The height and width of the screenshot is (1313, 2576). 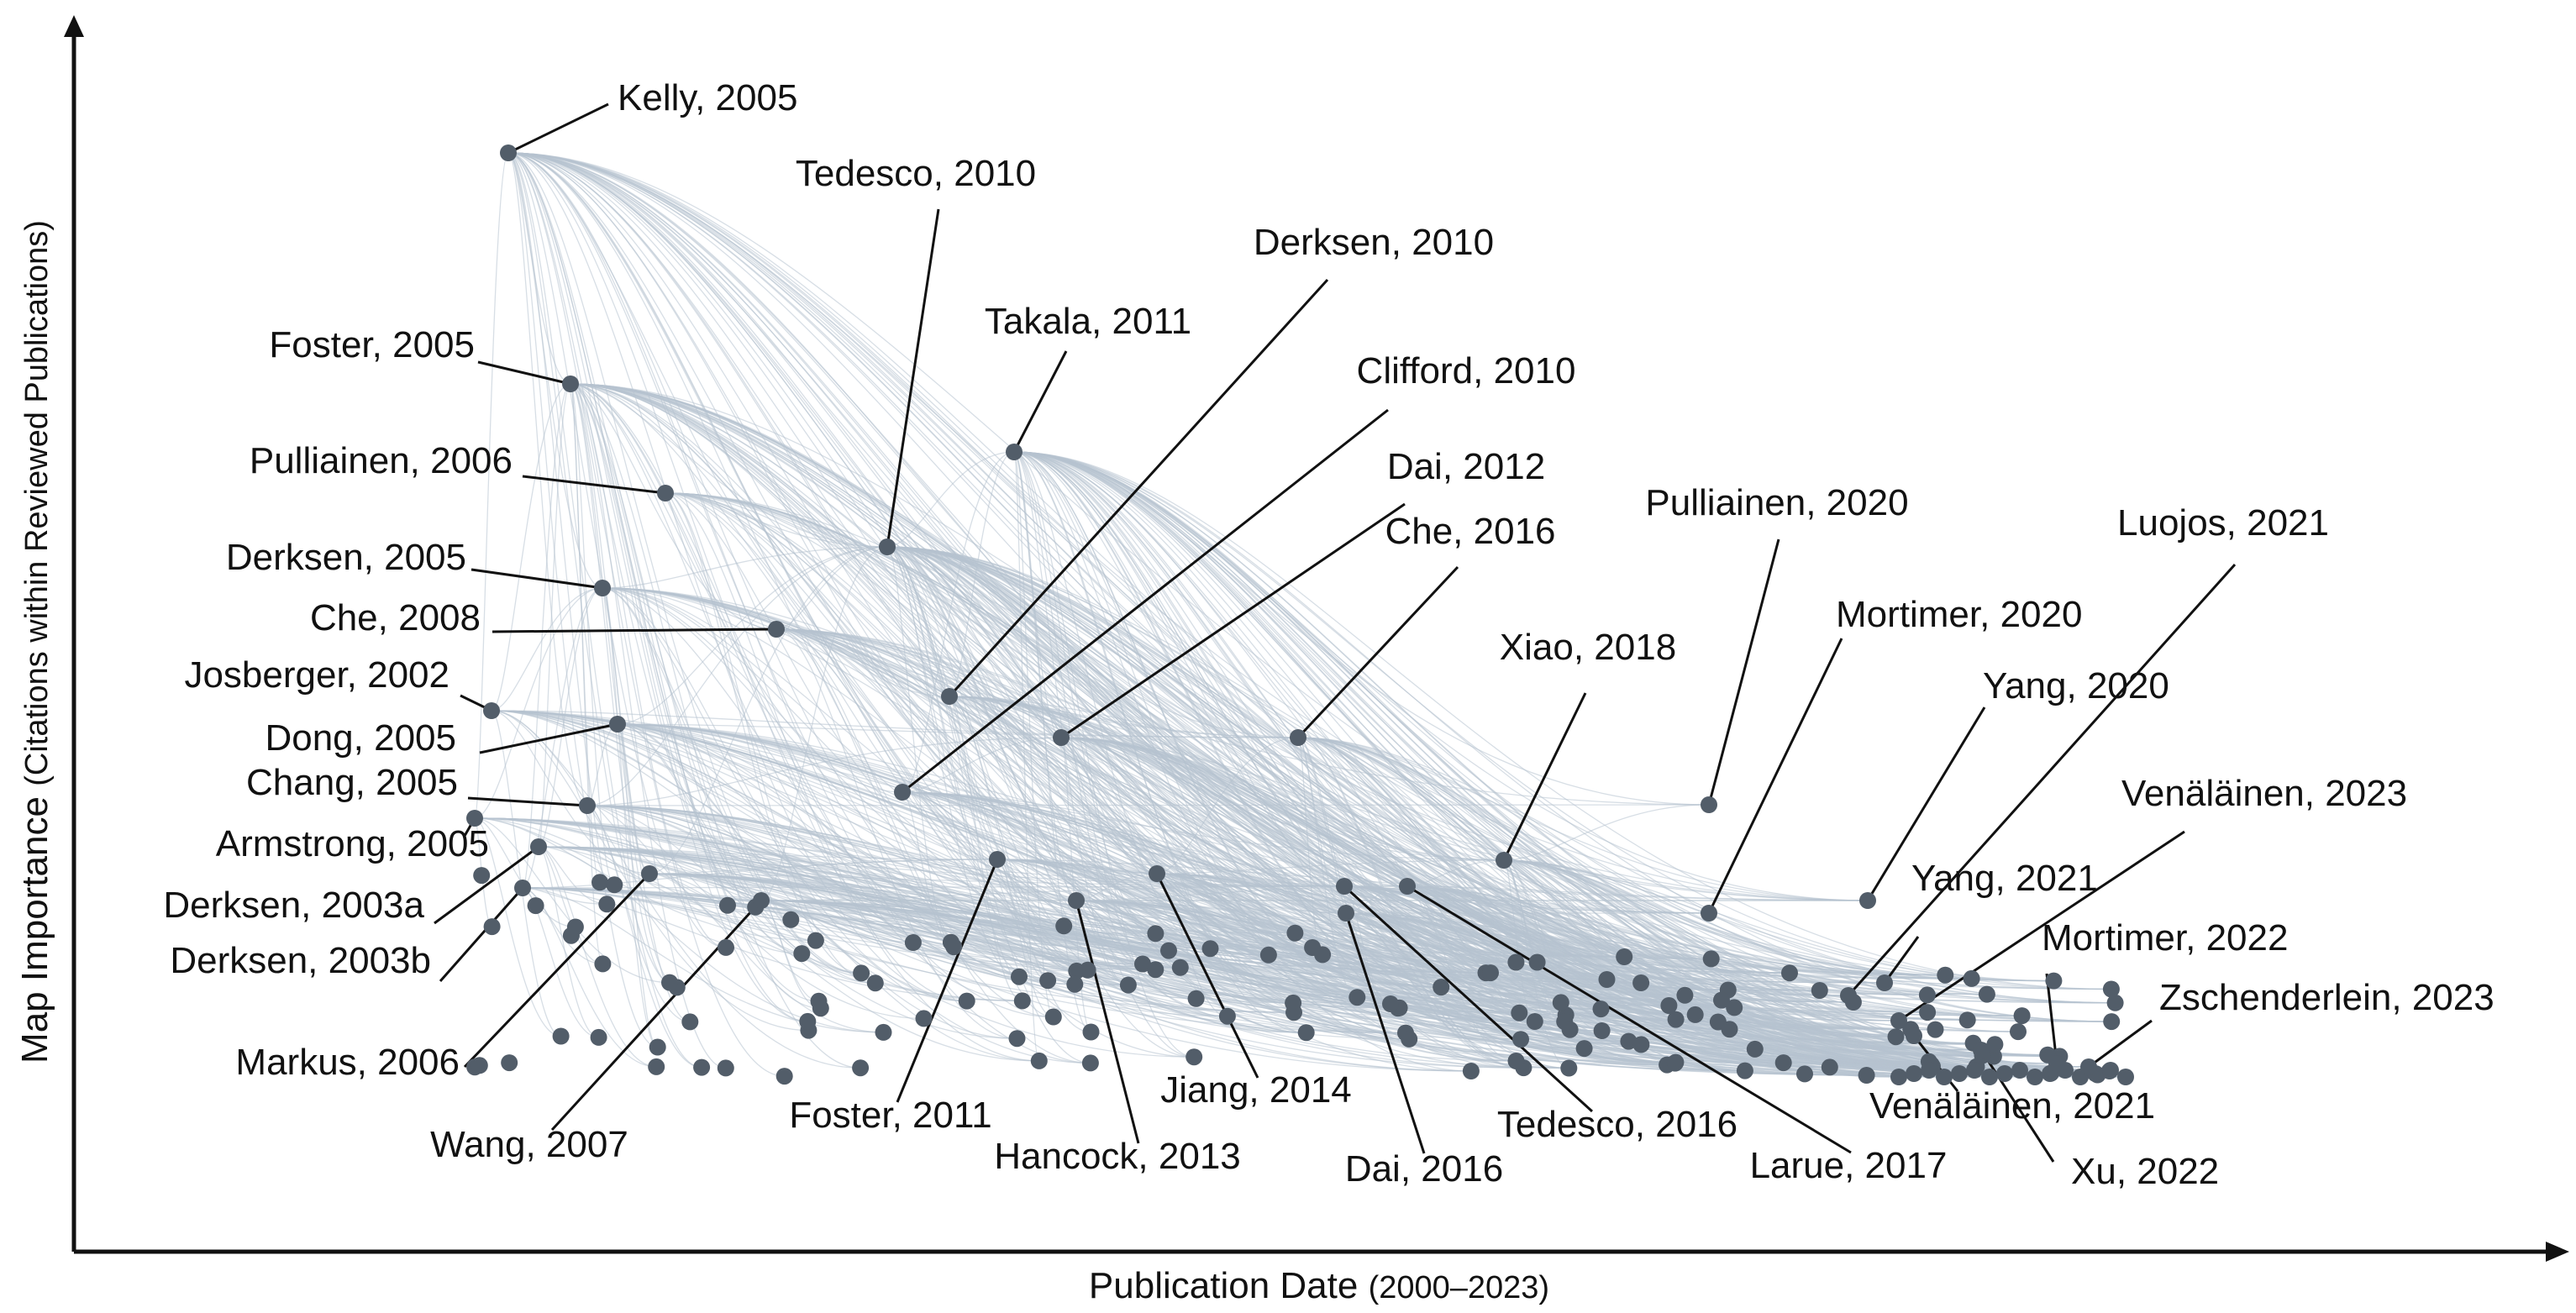 What do you see at coordinates (300, 960) in the screenshot?
I see `publication-label: Derksen, 2003b` at bounding box center [300, 960].